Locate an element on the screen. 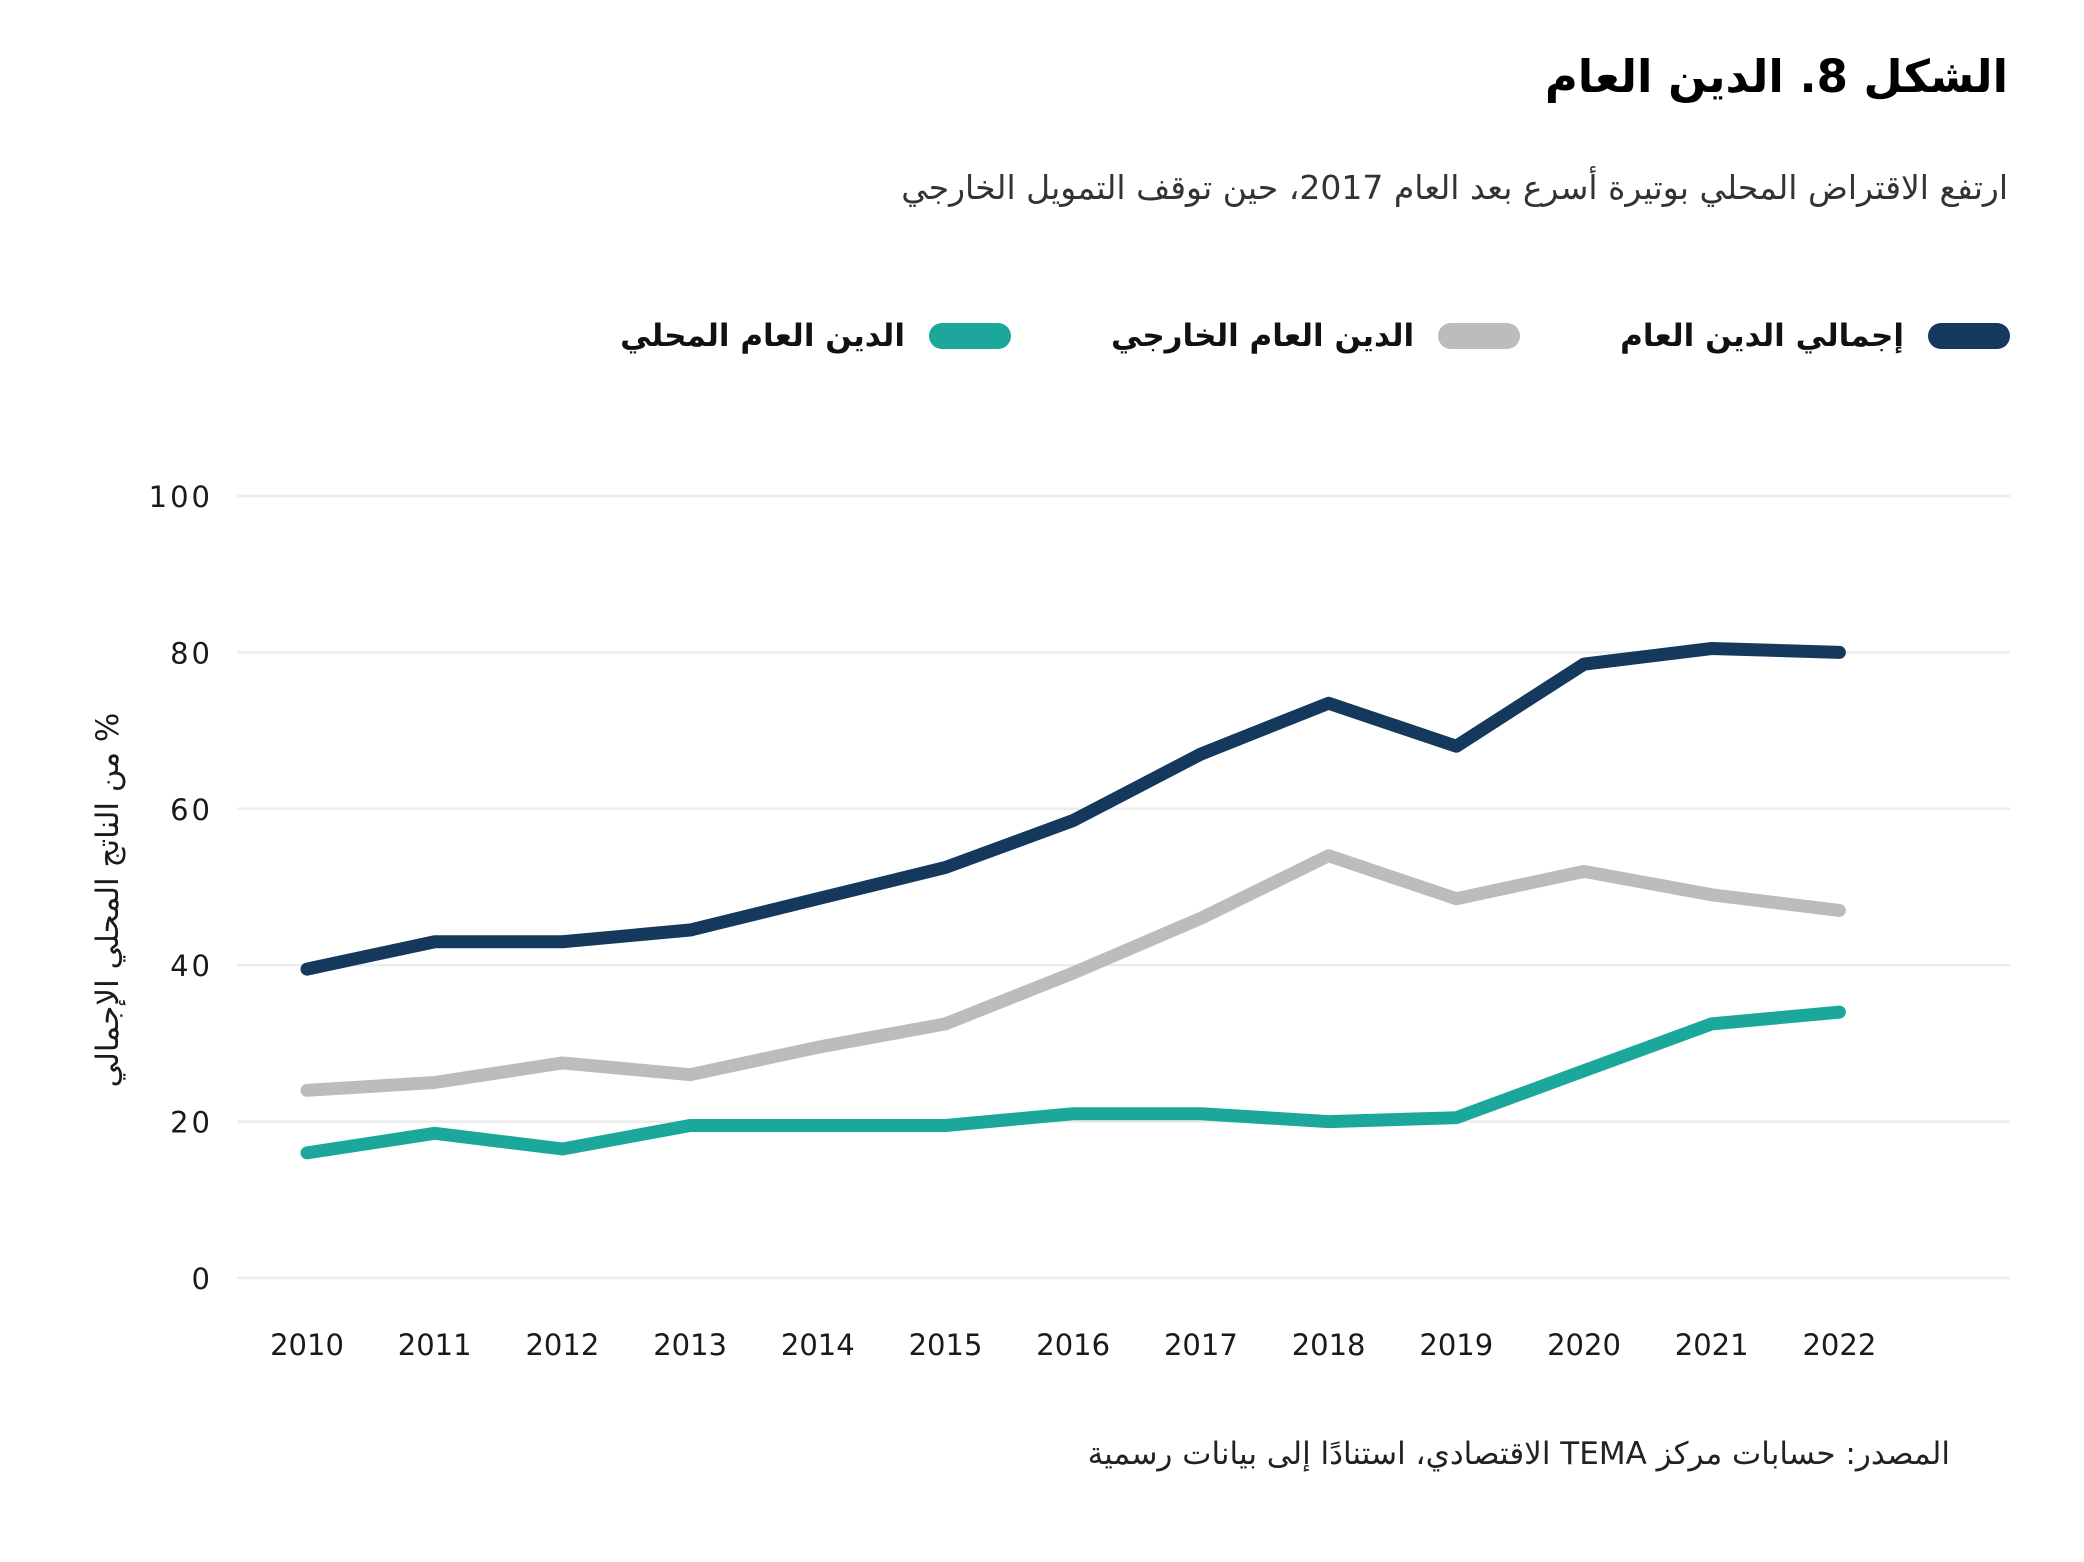 Image resolution: width=2084 pixels, height=1562 pixels. y-tick-label: 0 is located at coordinates (202, 1279).